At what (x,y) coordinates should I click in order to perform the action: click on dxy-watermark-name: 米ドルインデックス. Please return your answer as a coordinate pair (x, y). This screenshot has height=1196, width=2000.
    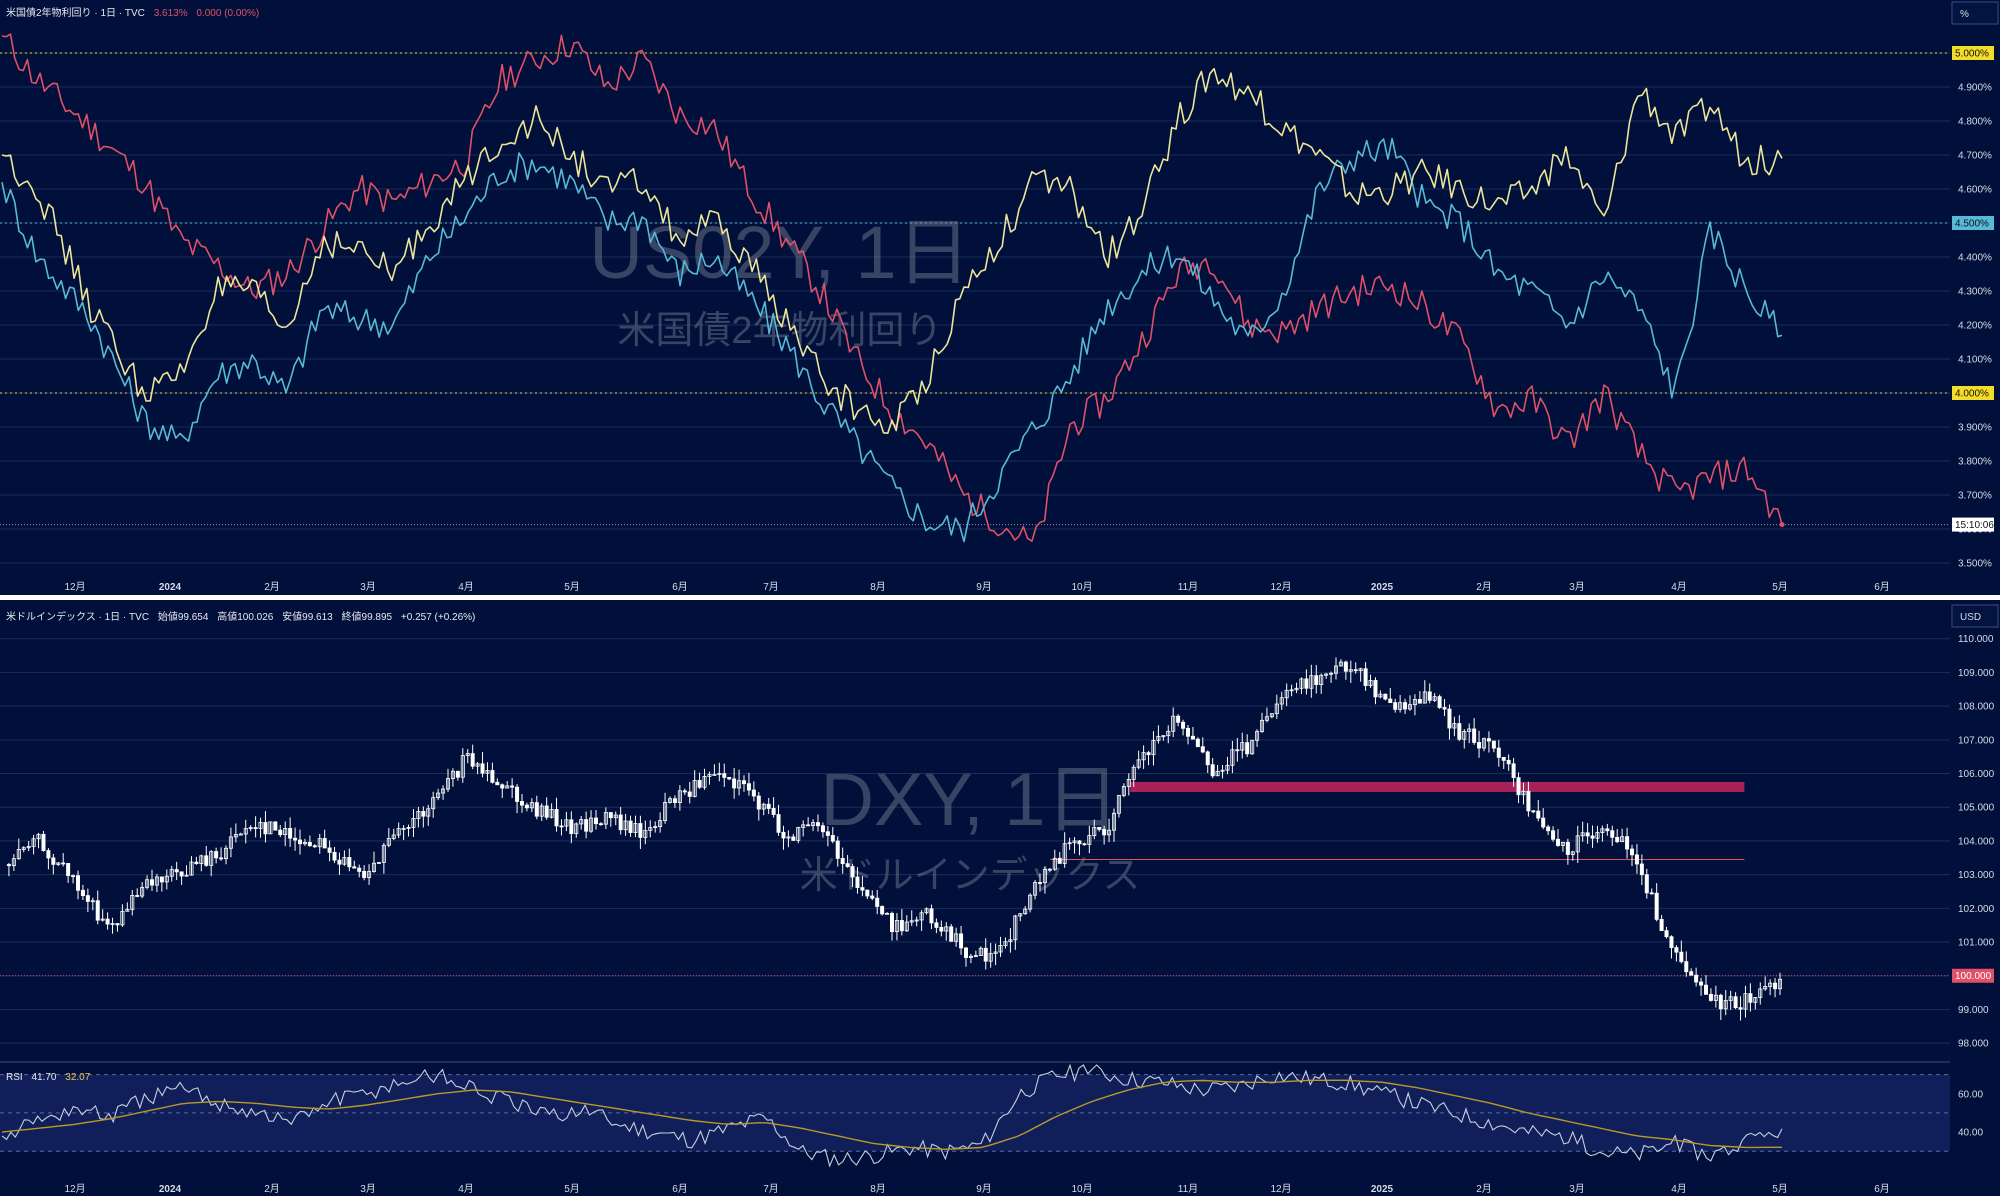
    Looking at the image, I should click on (970, 876).